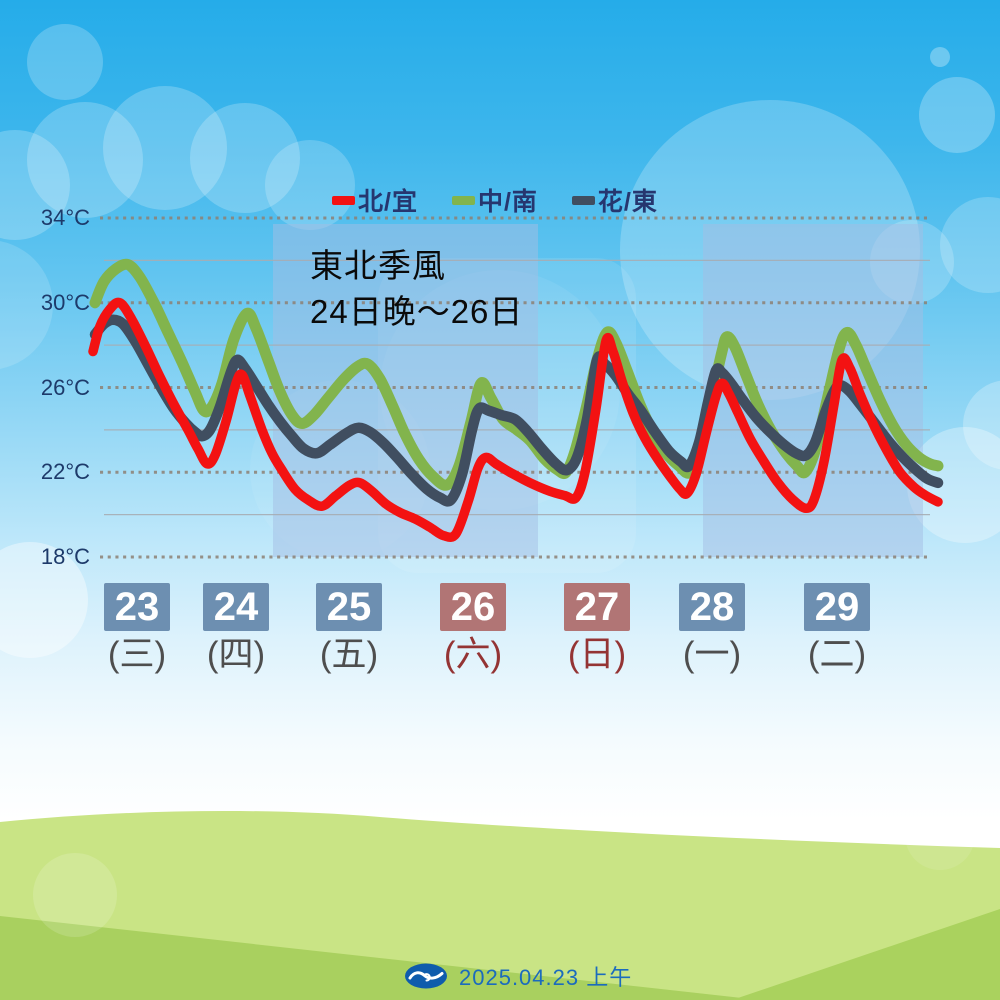  I want to click on day-number-box: 27, so click(597, 607).